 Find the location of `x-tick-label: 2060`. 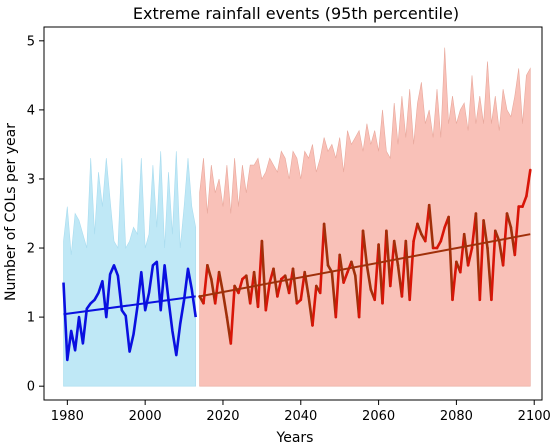

x-tick-label: 2060 is located at coordinates (378, 416).